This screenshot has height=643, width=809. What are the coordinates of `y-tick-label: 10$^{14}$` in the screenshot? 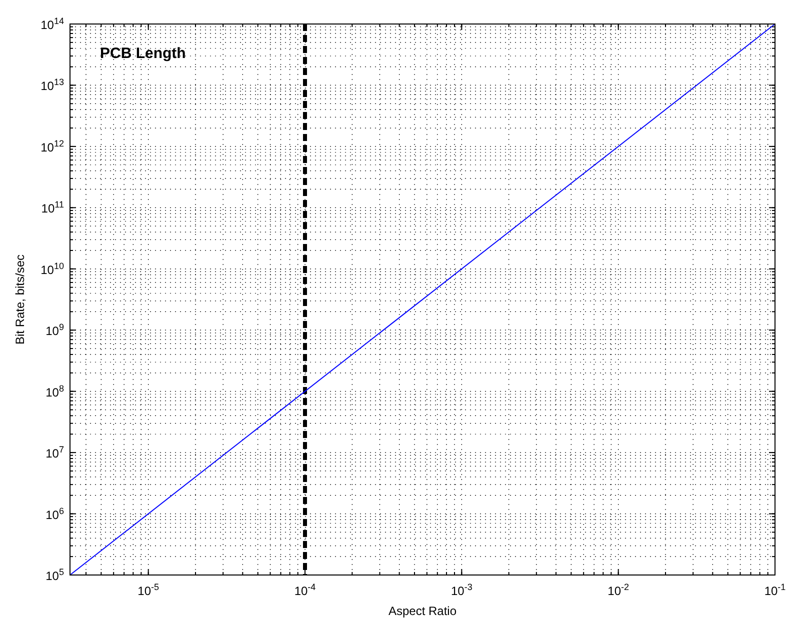 It's located at (52, 24).